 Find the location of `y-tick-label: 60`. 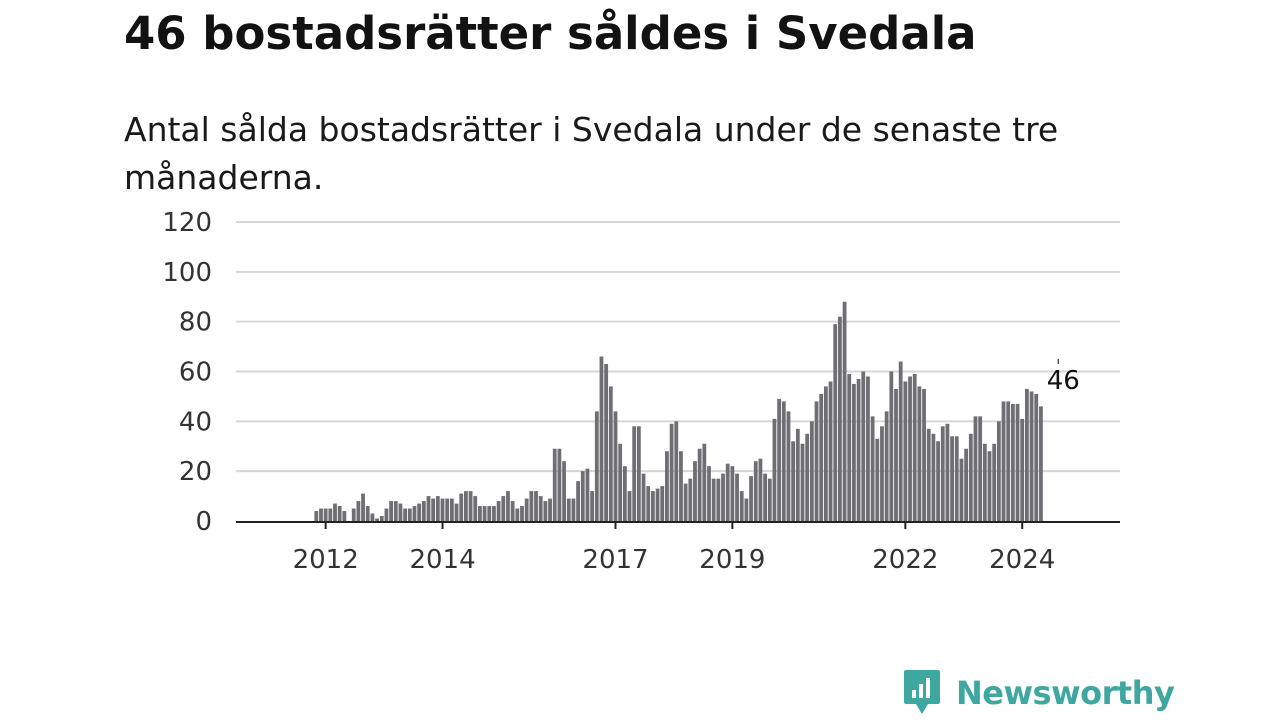

y-tick-label: 60 is located at coordinates (195, 373).